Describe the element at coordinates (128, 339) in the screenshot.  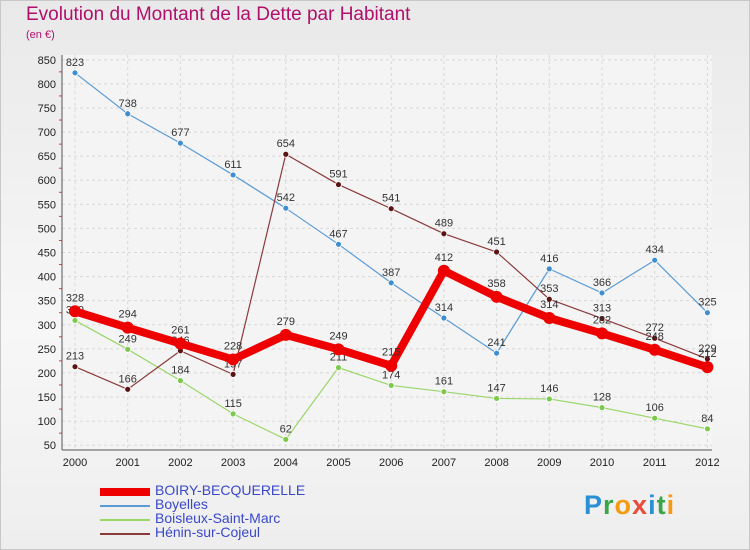
I see `data-label-boisleux-saint-marc: 249` at that location.